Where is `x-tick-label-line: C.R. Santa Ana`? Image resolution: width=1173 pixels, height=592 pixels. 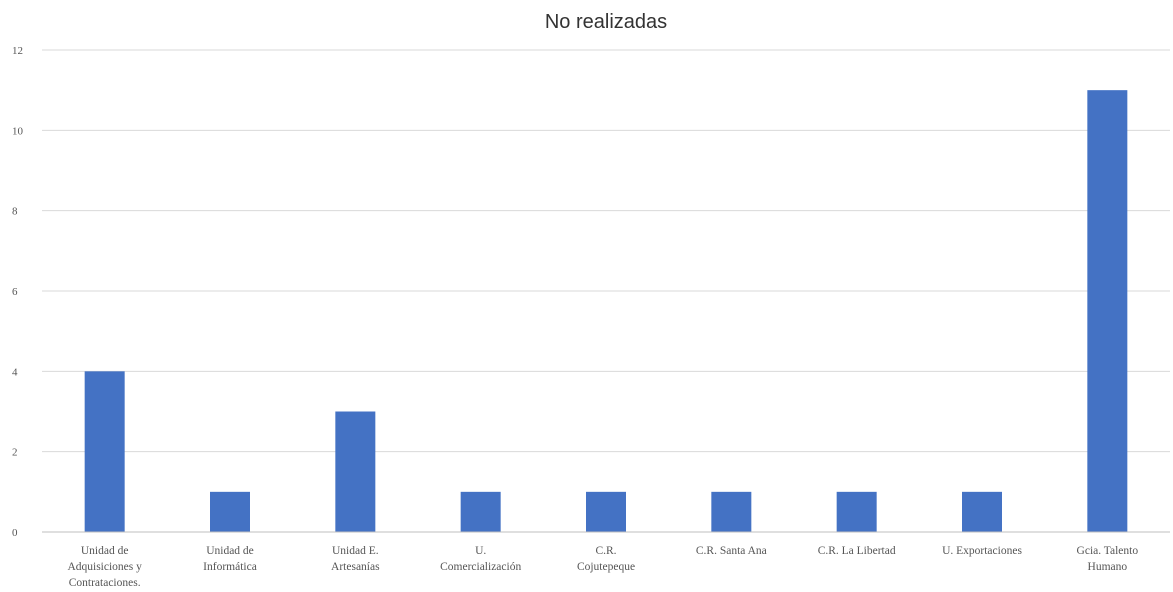
x-tick-label-line: C.R. Santa Ana is located at coordinates (731, 551).